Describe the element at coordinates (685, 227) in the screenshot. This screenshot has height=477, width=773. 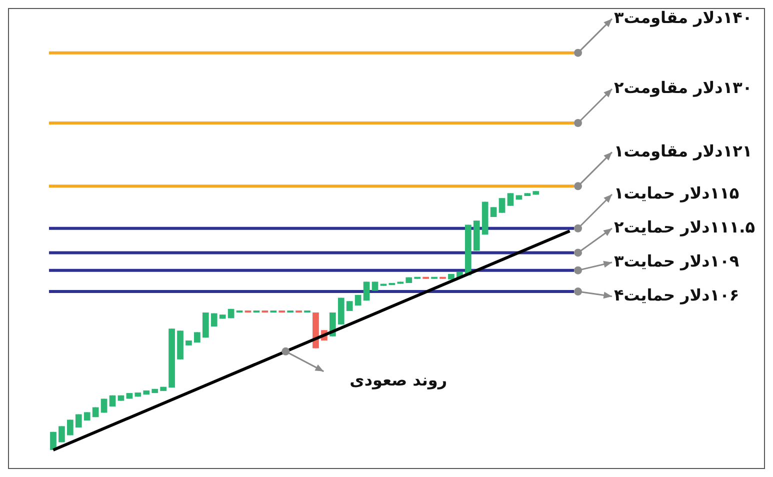
I see `ref-line-label: ۱۱۱.۵دلار حمایت۲` at that location.